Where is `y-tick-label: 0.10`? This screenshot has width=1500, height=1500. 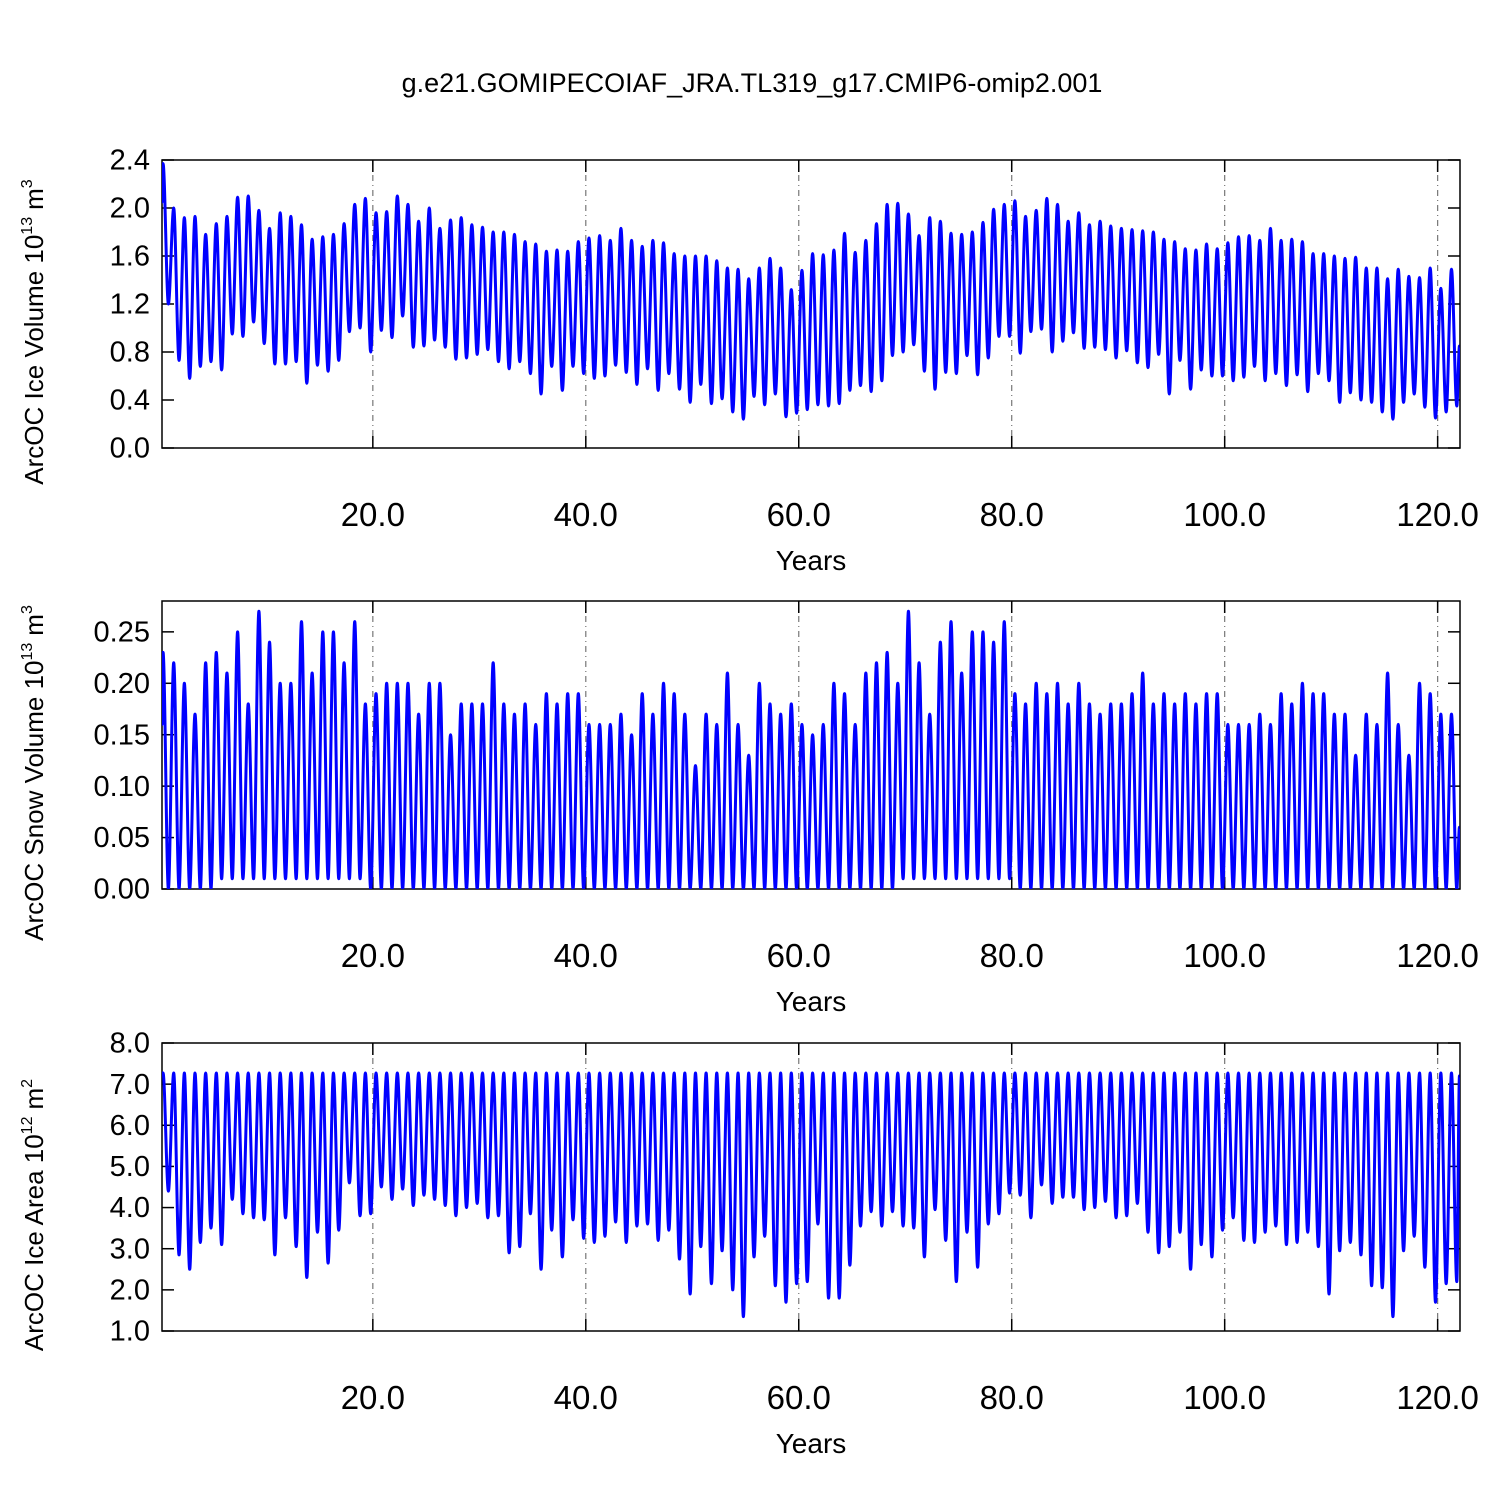
y-tick-label: 0.10 is located at coordinates (122, 787).